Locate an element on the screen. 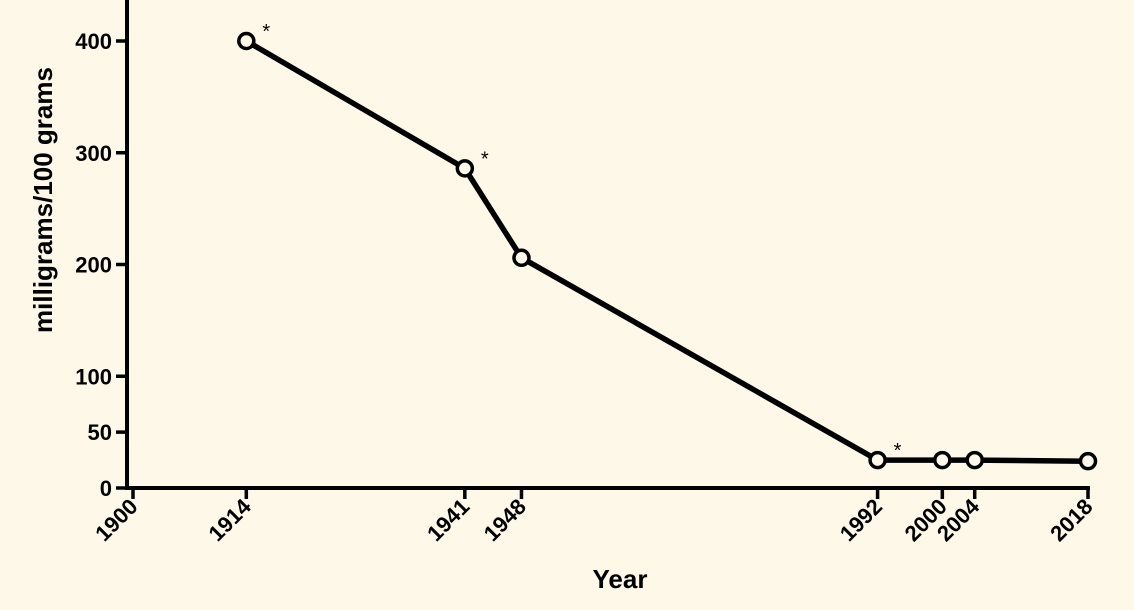 The image size is (1134, 610). y-tick-label: 0 is located at coordinates (106, 488).